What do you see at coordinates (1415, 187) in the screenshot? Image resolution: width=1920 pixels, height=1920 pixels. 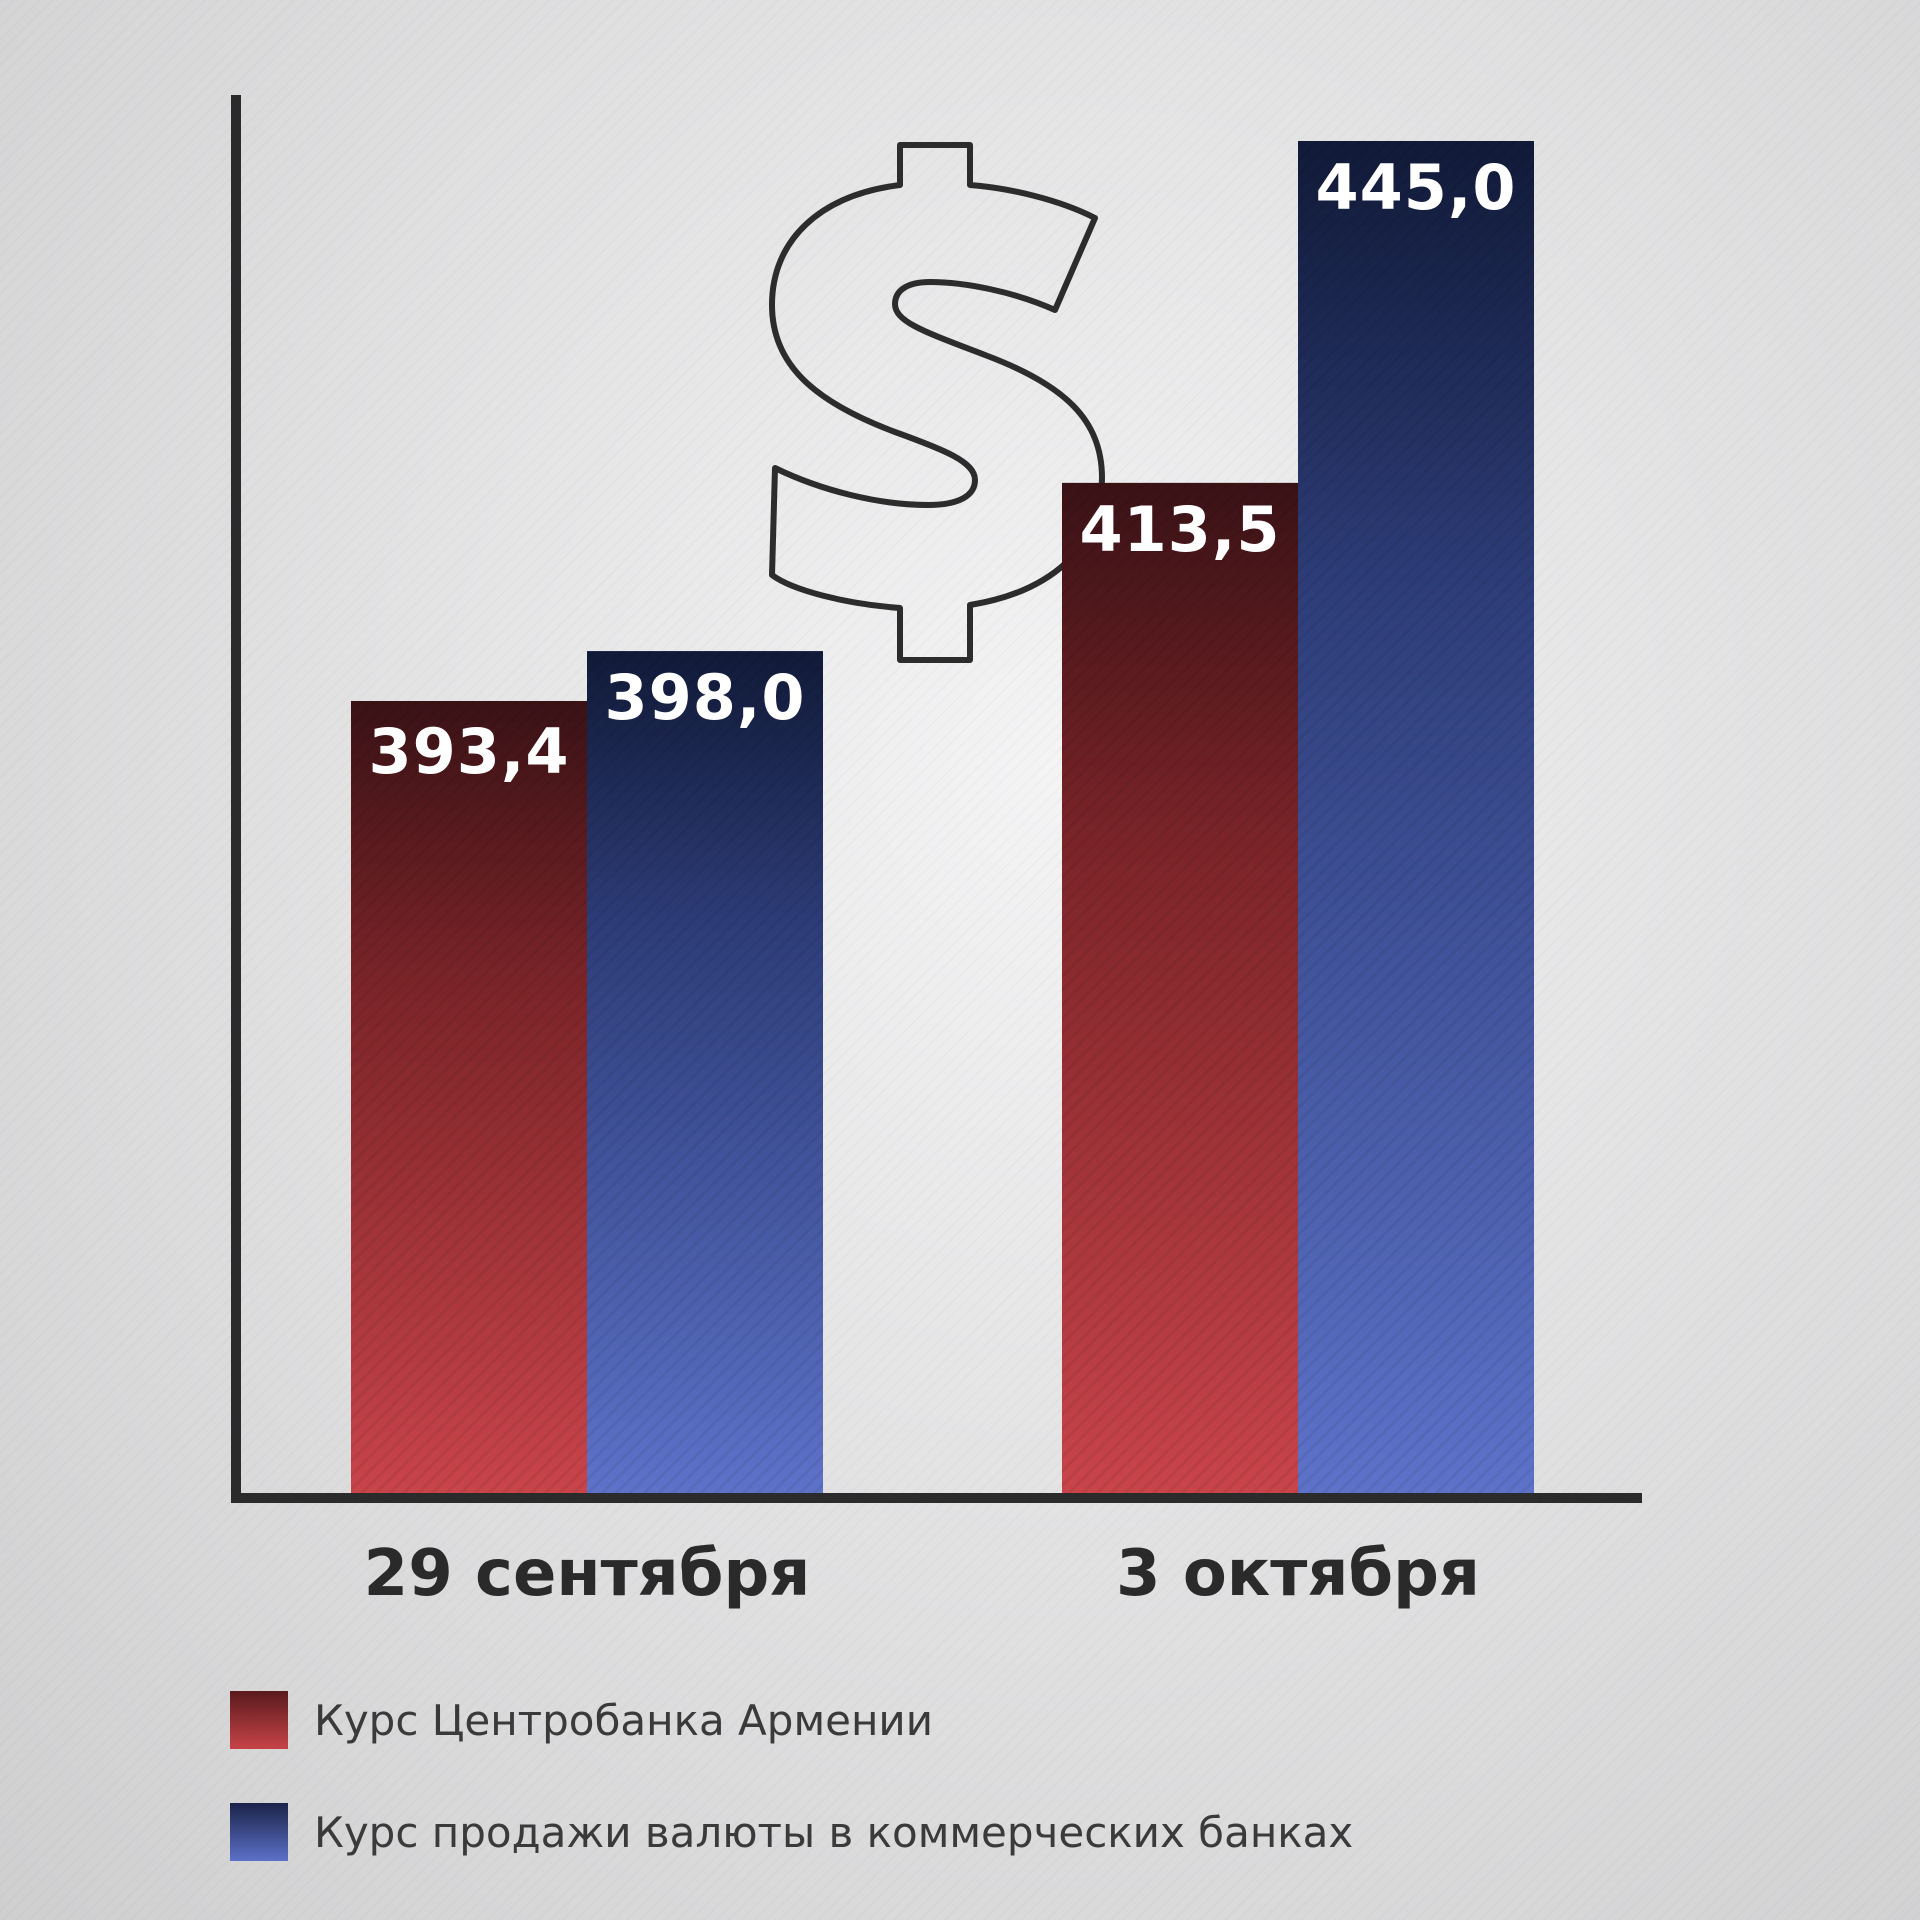 I see `bar-value-label: 445,0` at bounding box center [1415, 187].